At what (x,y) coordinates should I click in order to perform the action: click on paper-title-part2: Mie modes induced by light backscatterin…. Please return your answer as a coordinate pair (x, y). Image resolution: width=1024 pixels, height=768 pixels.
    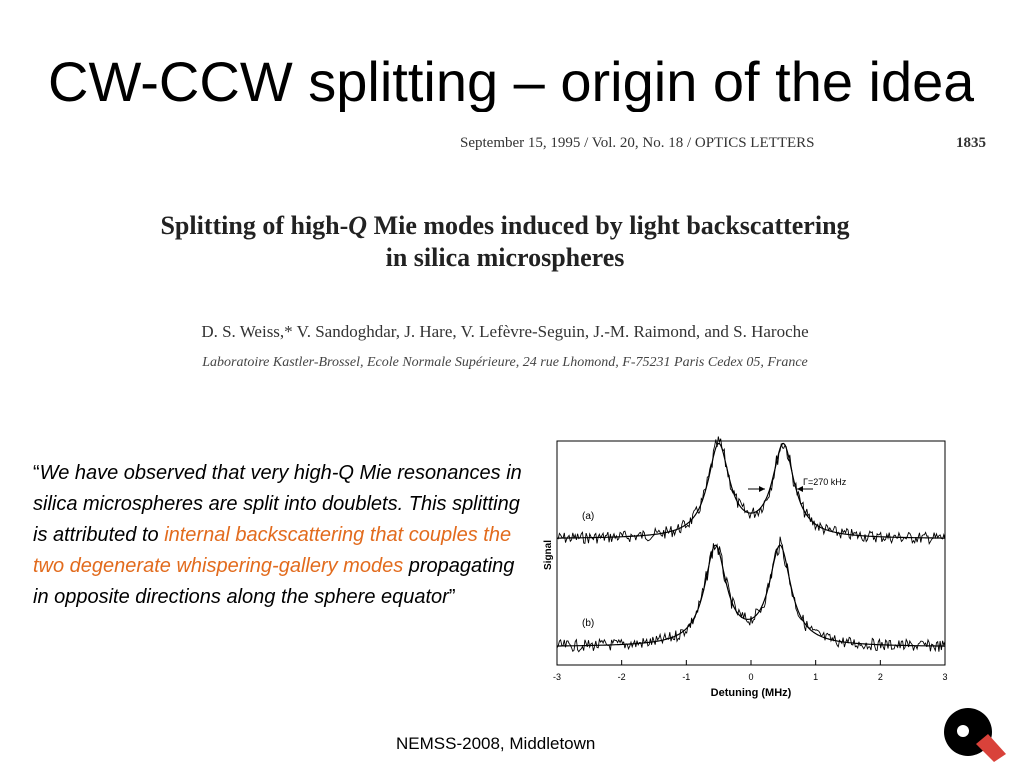
    Looking at the image, I should click on (608, 225).